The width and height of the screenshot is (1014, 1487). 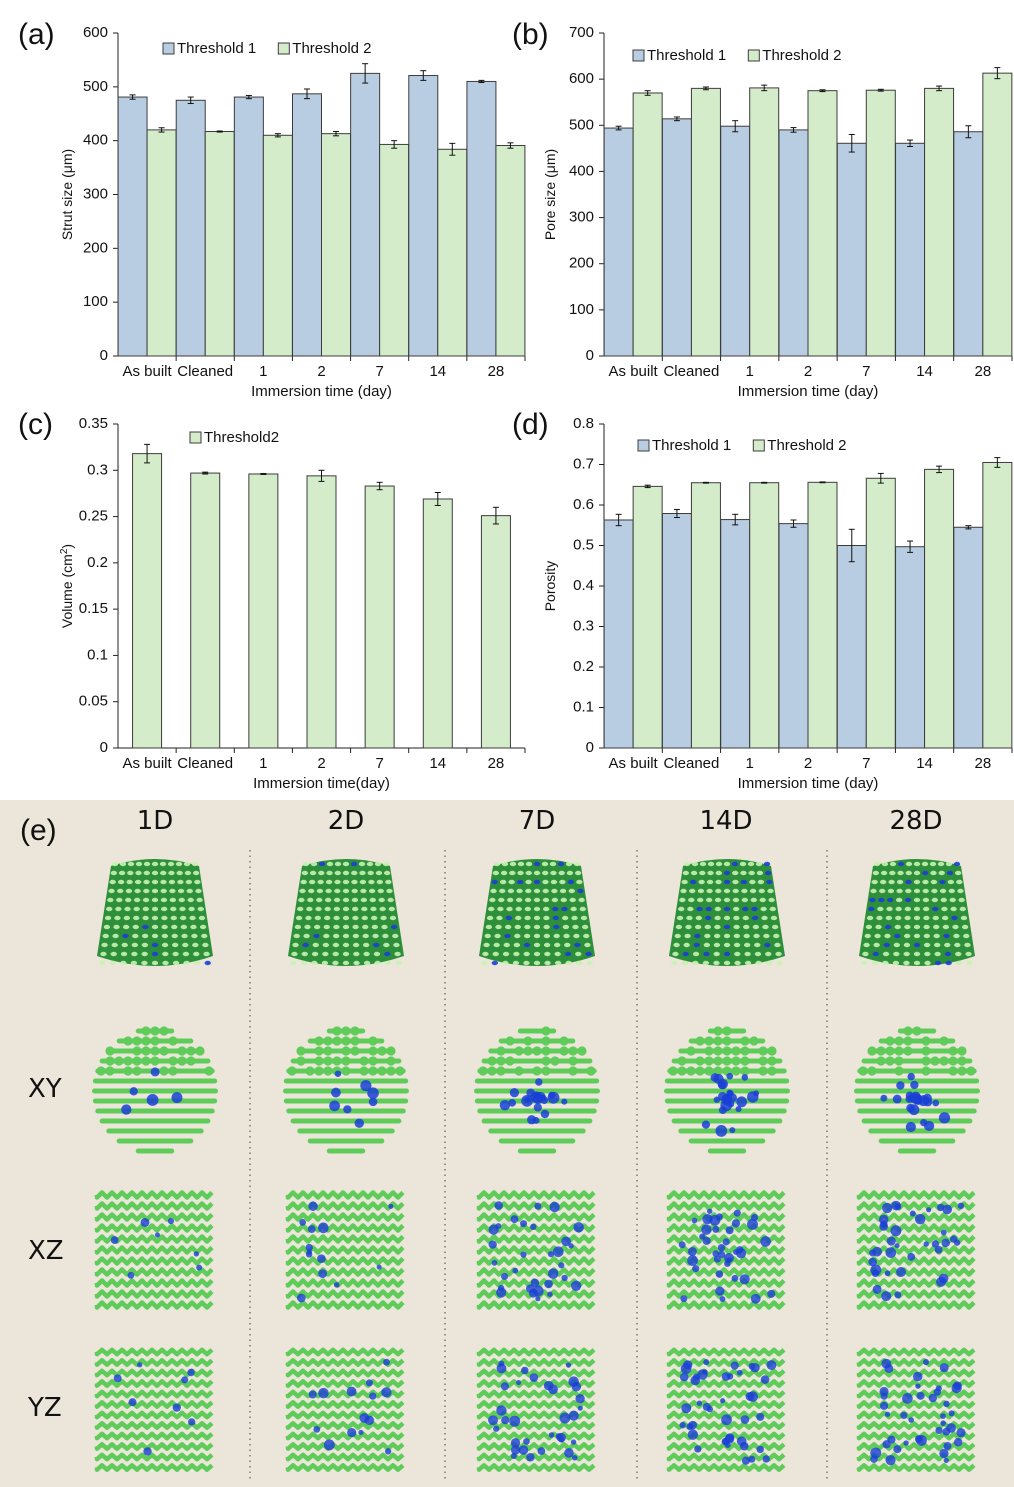 What do you see at coordinates (726, 821) in the screenshot?
I see `column-header-14d: 14D` at bounding box center [726, 821].